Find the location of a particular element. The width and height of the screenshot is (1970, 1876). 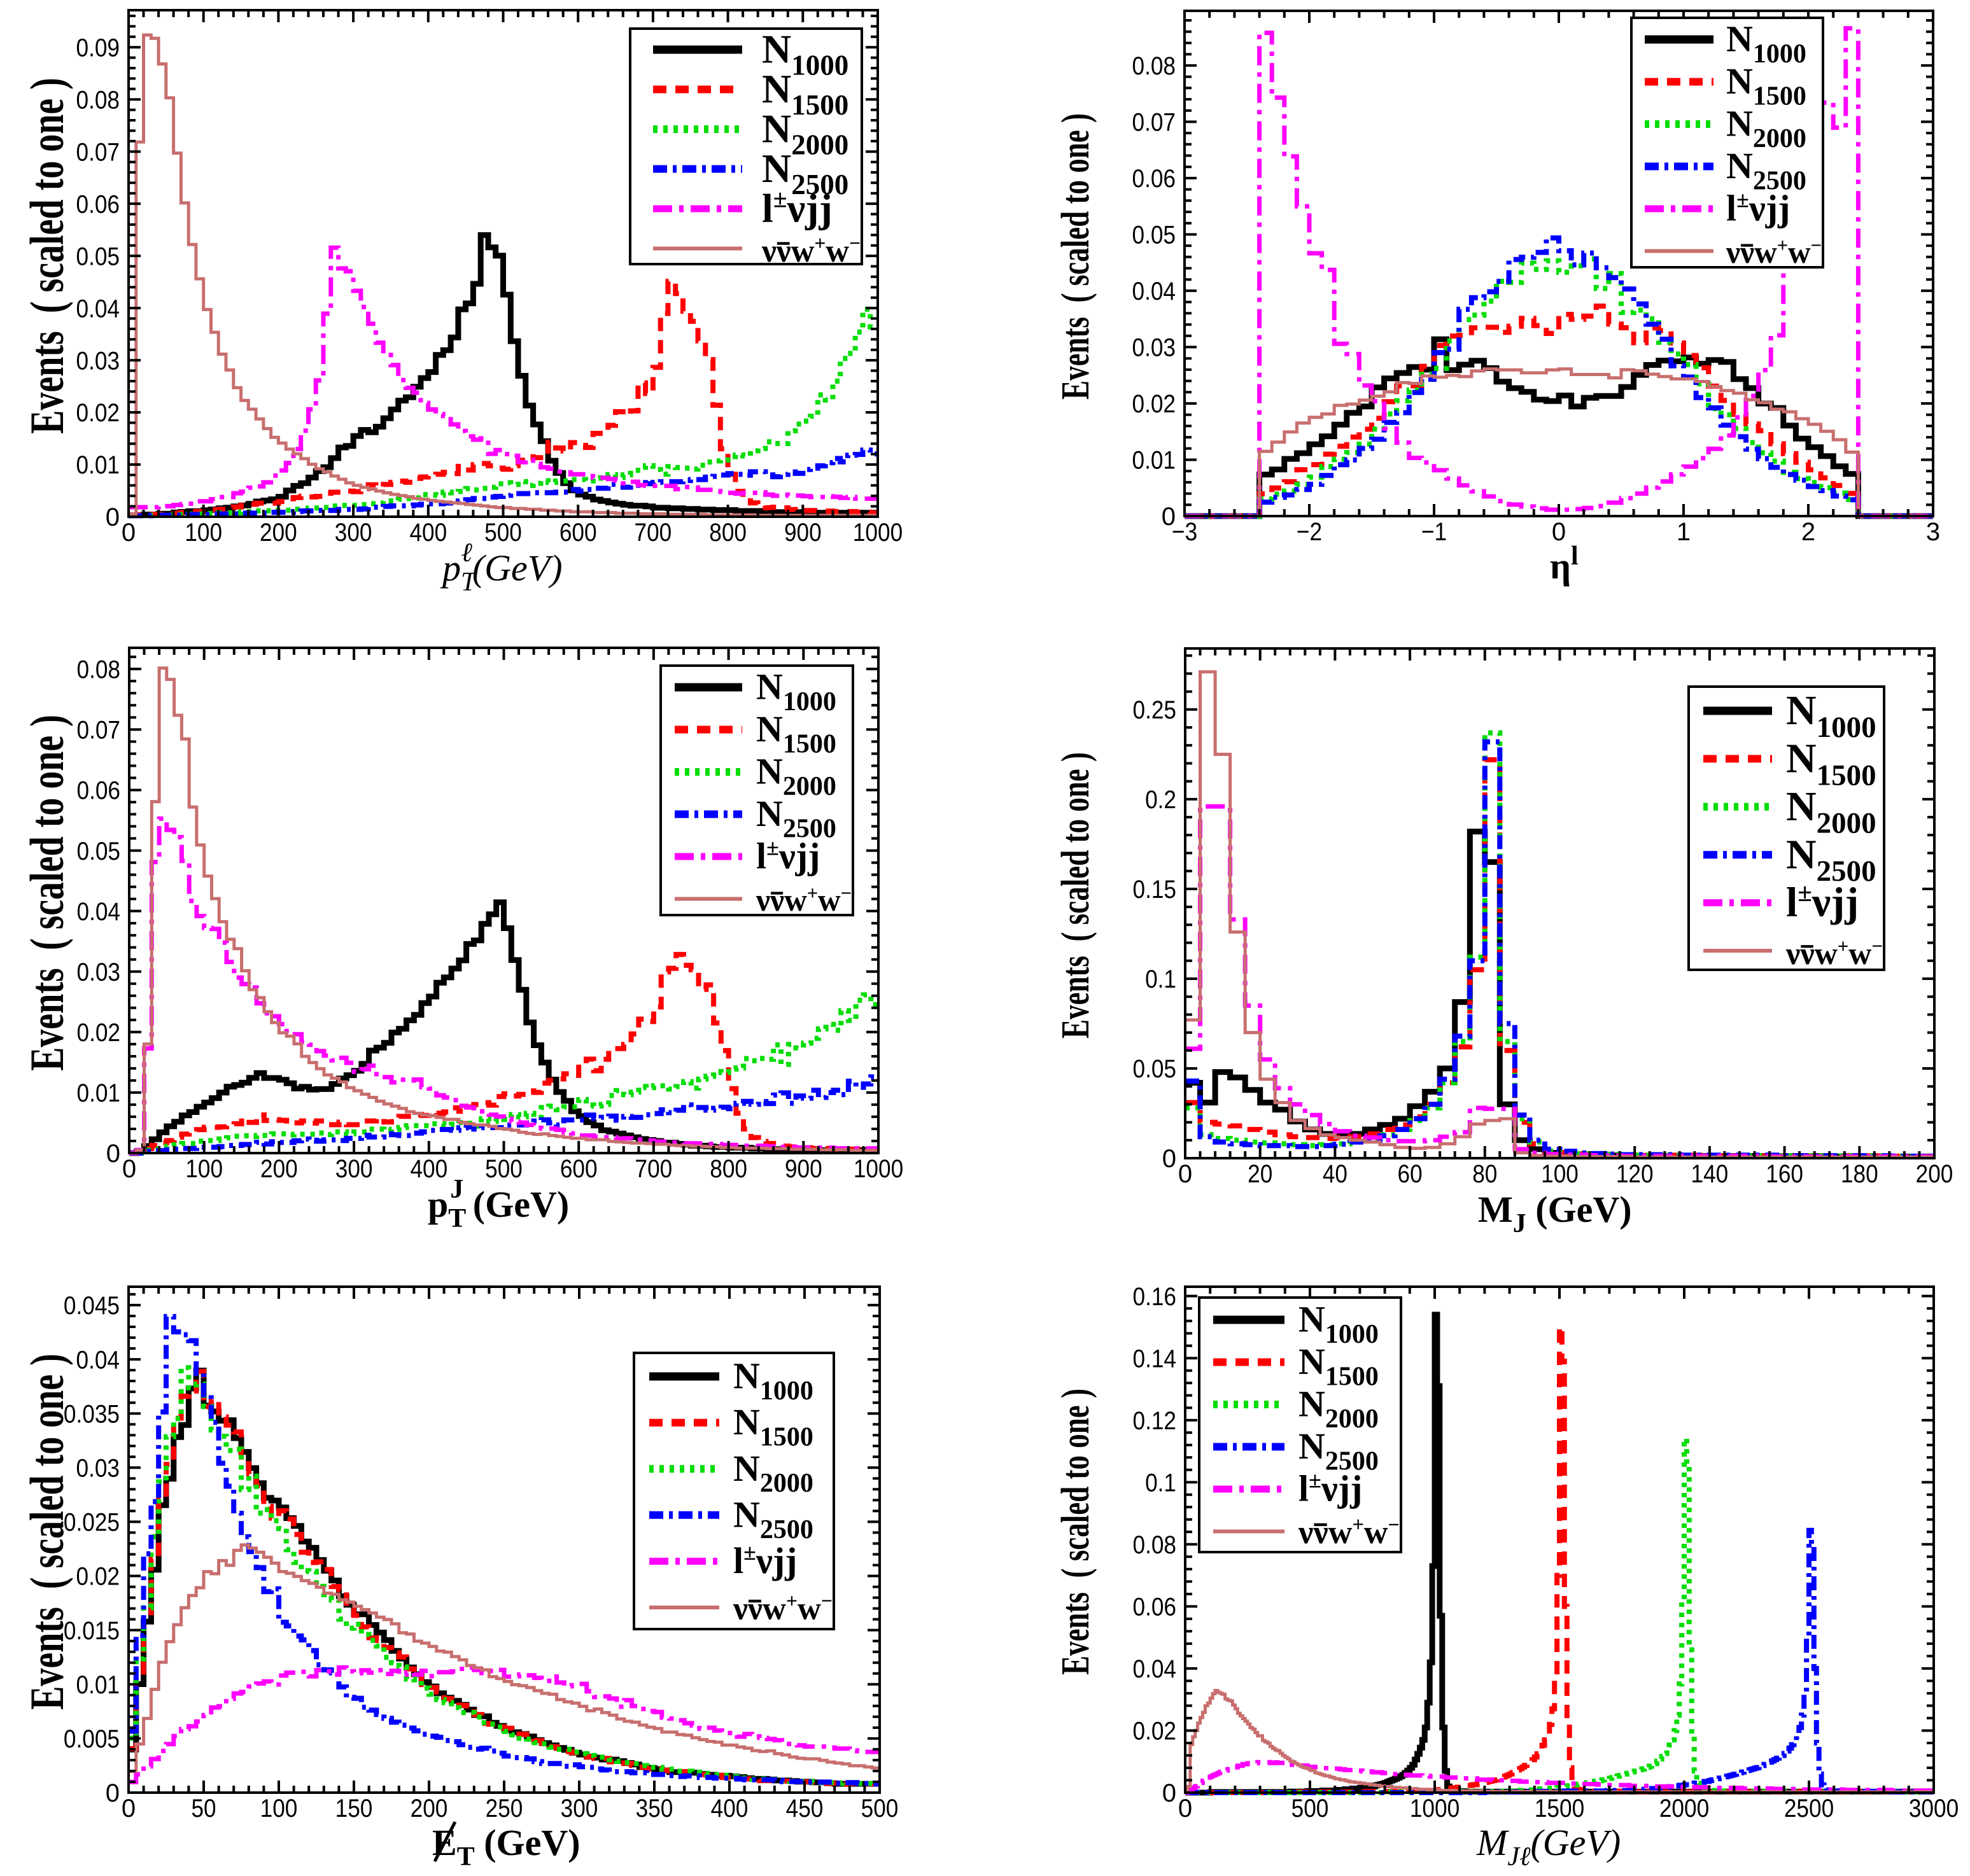

svg-text: 0.09 is located at coordinates (98, 48).